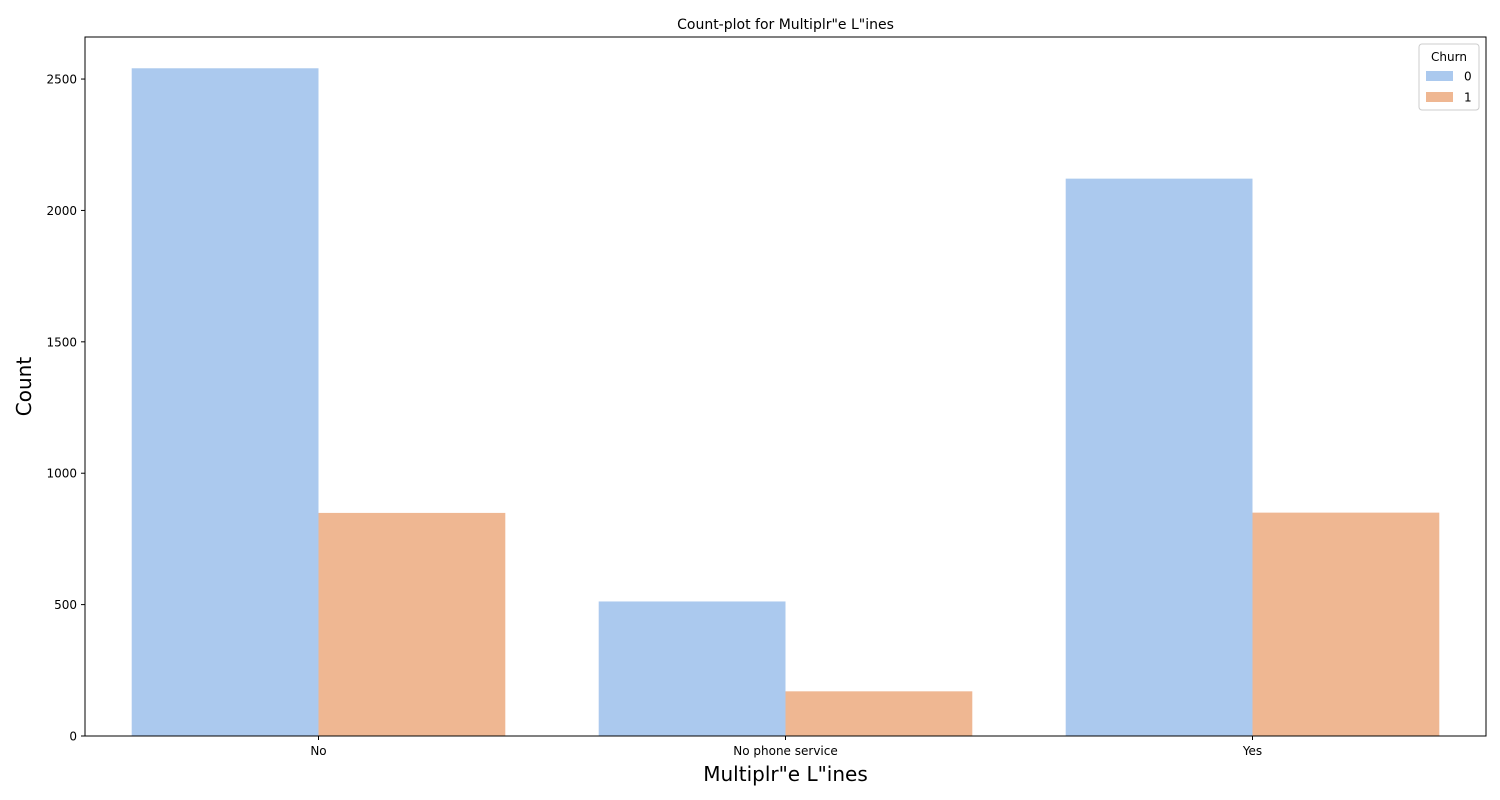 This screenshot has height=800, width=1500. Describe the element at coordinates (61, 474) in the screenshot. I see `y-tick-label: 1000` at that location.